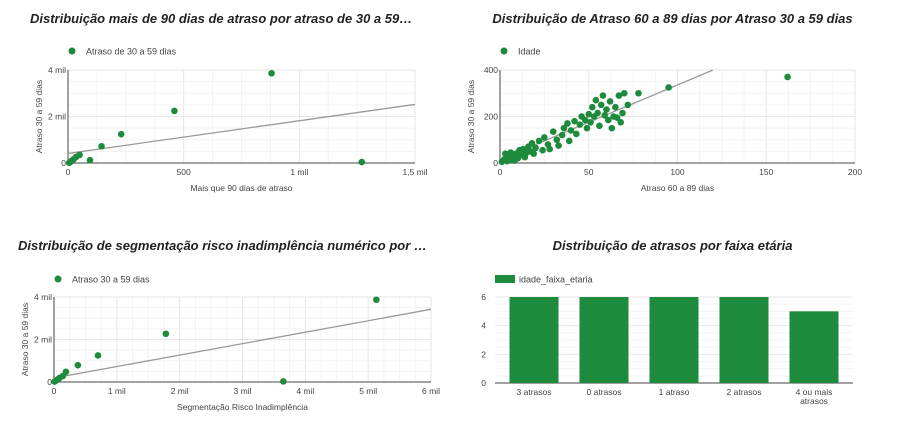  Describe the element at coordinates (243, 391) in the screenshot. I see `x-tick-label: 3 mil` at that location.